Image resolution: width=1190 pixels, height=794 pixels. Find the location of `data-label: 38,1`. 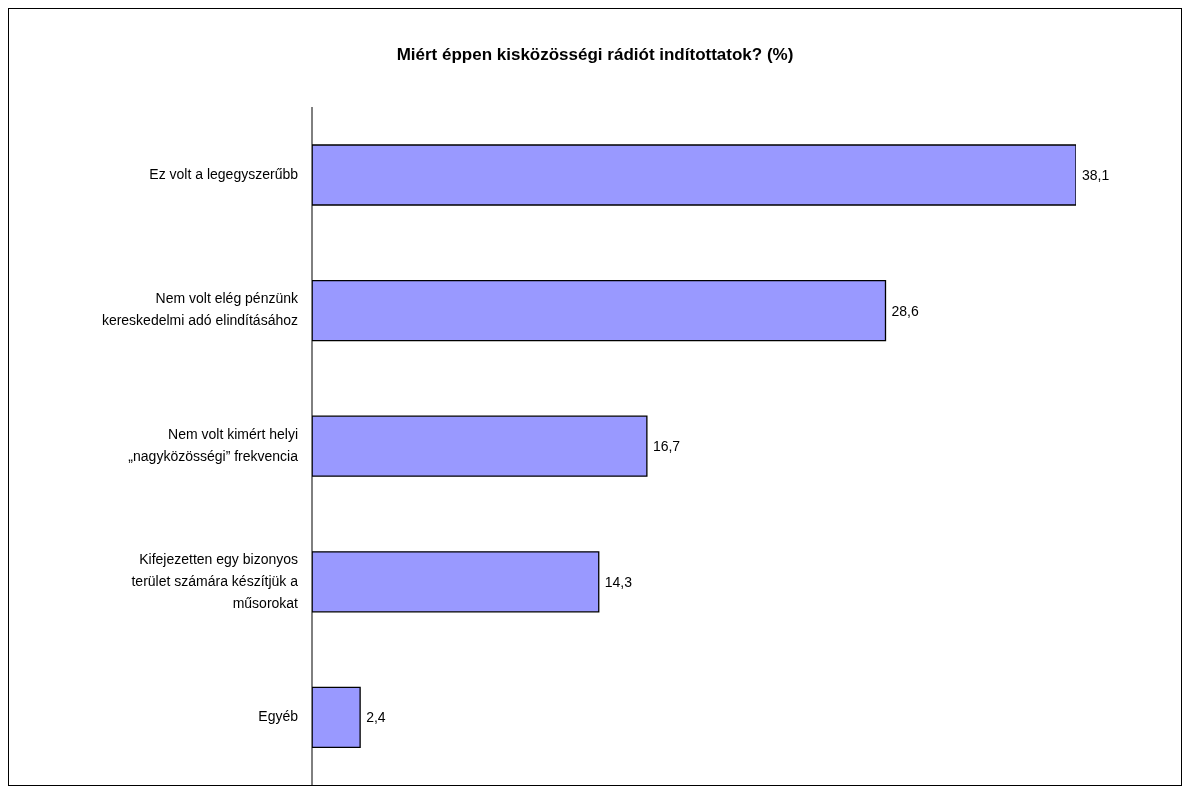

data-label: 38,1 is located at coordinates (1096, 174).